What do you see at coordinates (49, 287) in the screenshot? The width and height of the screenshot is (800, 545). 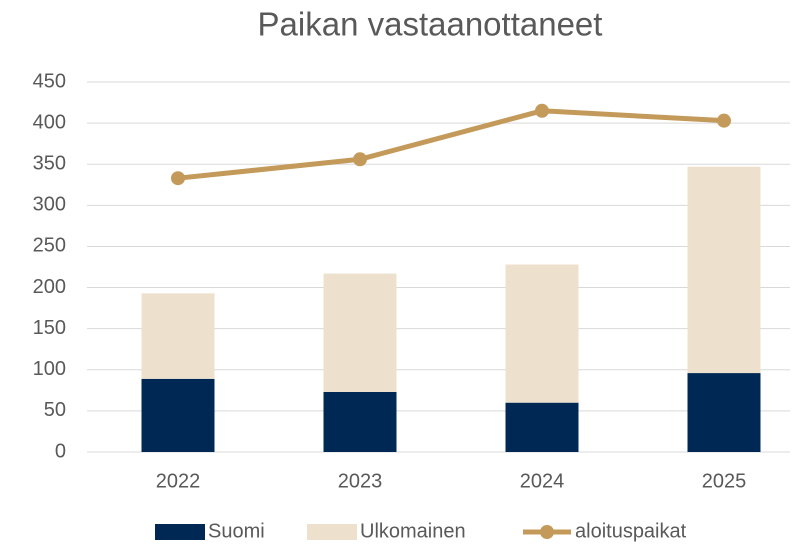 I see `y-tick-label: 200` at bounding box center [49, 287].